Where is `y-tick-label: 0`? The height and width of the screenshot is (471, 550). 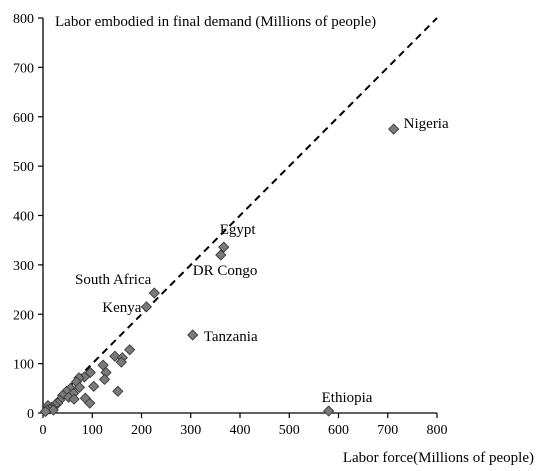 y-tick-label: 0 is located at coordinates (30, 414).